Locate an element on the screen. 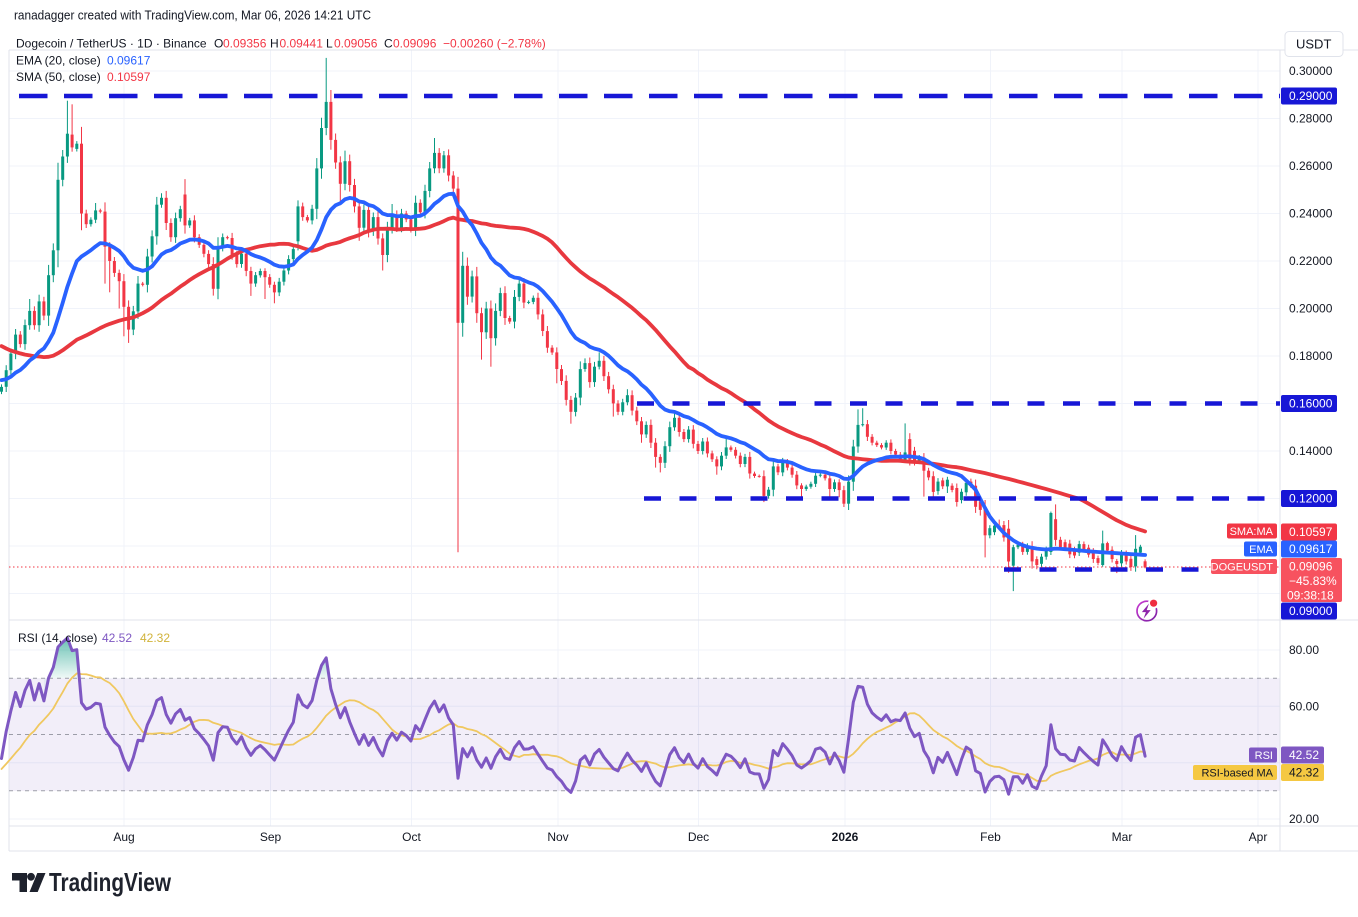 Image resolution: width=1358 pixels, height=917 pixels. svg-text: Oct is located at coordinates (411, 837).